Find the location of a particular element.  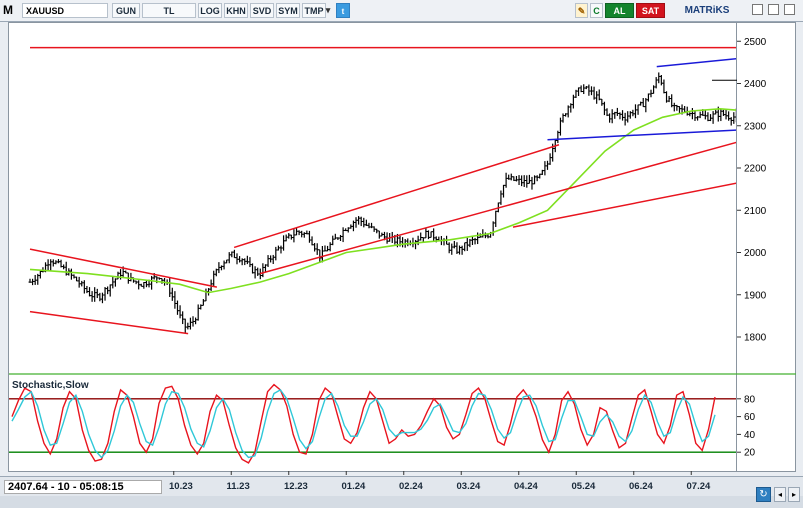

close-icon is located at coordinates (789, 9).